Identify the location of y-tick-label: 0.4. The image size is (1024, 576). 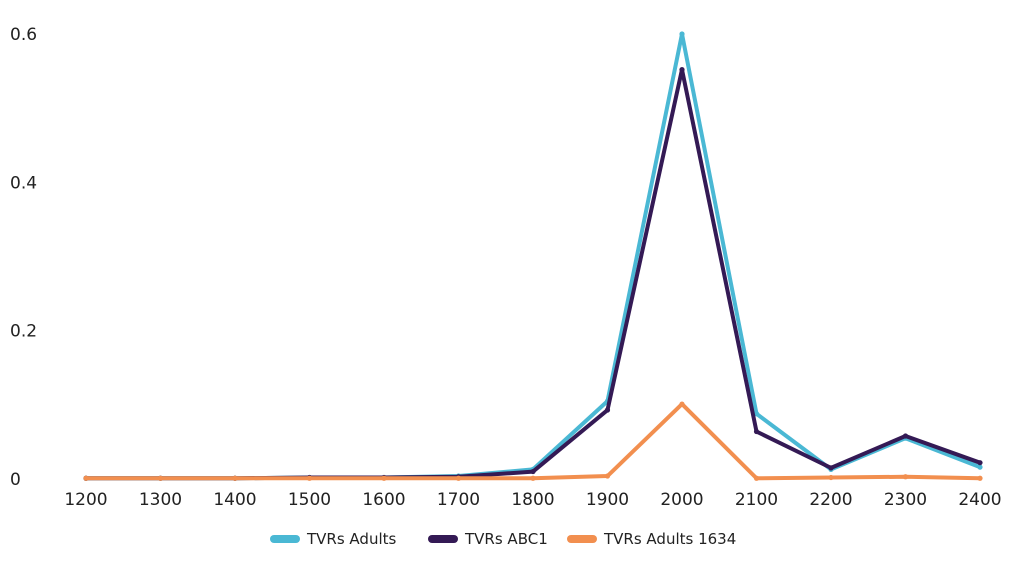
(23, 183).